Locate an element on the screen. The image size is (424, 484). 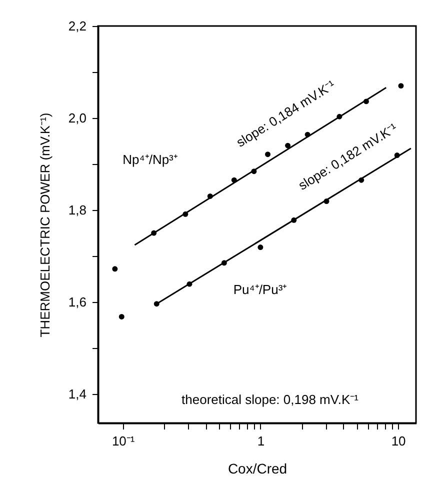
x-axis-title: Cox/Cred is located at coordinates (258, 468).